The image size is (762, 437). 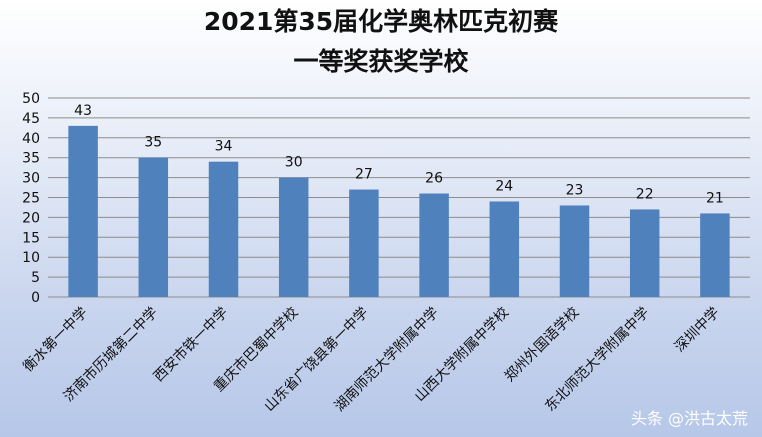 I want to click on y-tick-label: 50, so click(x=31, y=99).